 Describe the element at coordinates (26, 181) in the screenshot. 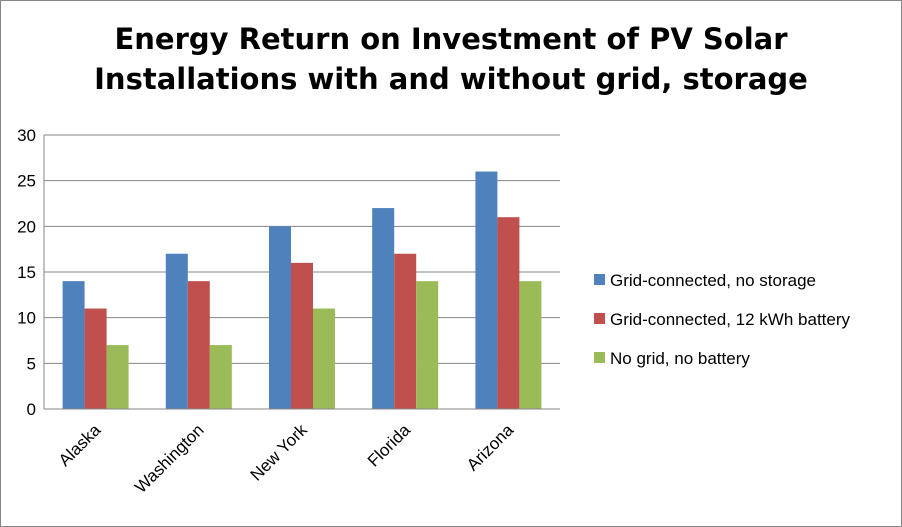

I see `y-tick-label: 25` at that location.